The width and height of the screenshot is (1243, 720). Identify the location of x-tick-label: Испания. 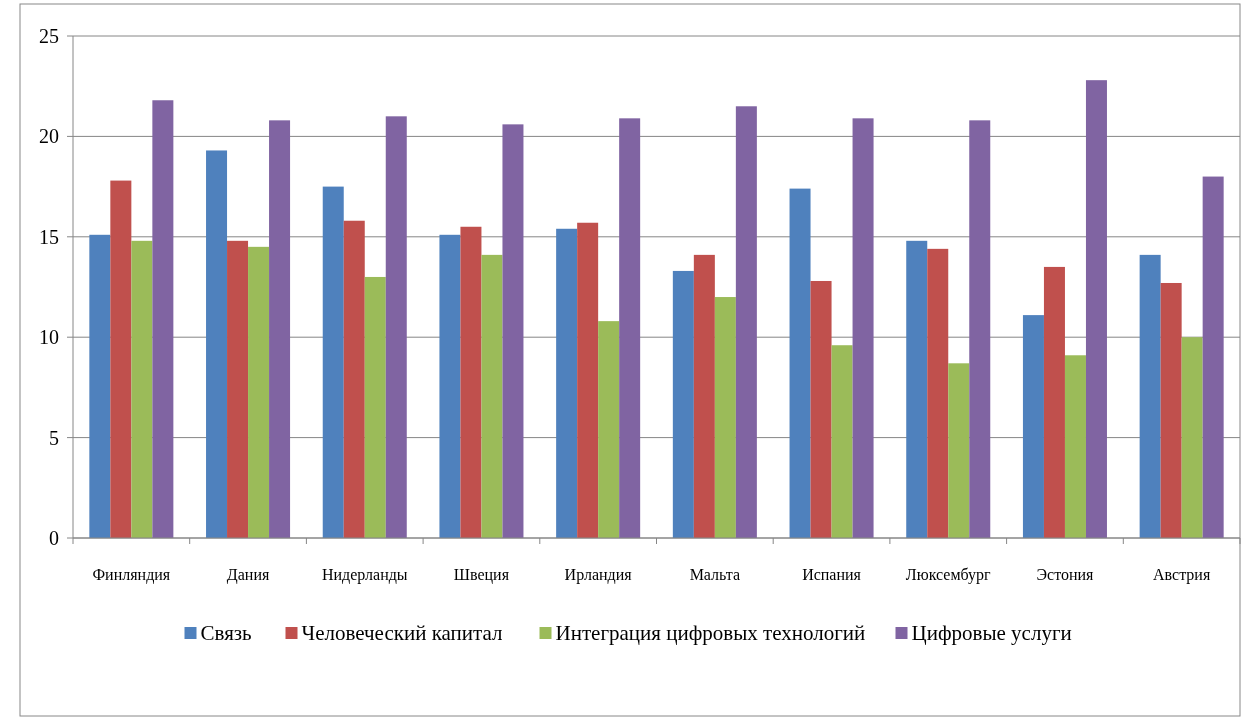
(832, 574).